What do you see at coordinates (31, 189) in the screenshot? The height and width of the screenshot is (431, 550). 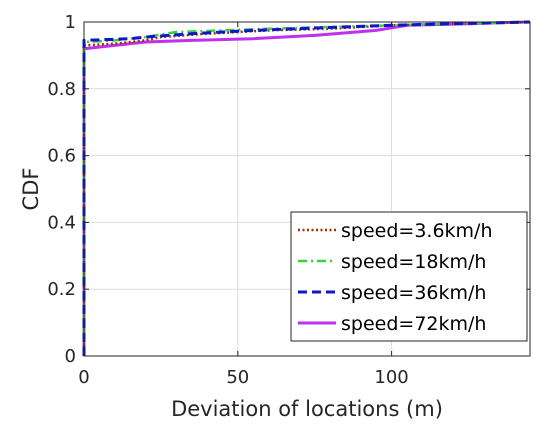 I see `y-axis-label: CDF` at bounding box center [31, 189].